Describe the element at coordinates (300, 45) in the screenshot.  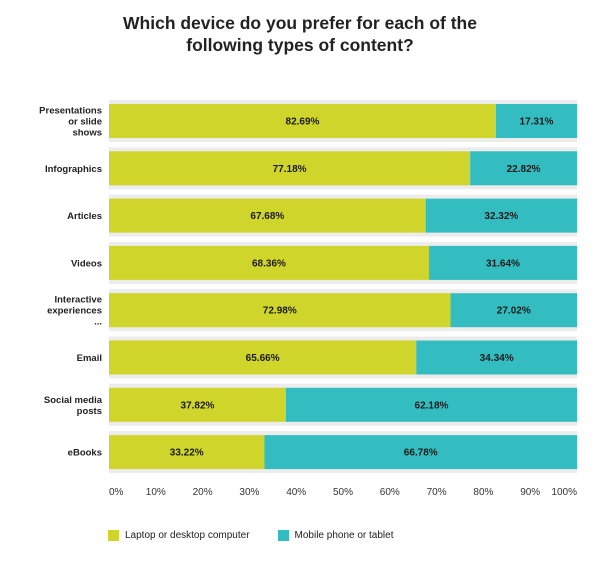
I see `chart-title-line-2: following types of content?` at that location.